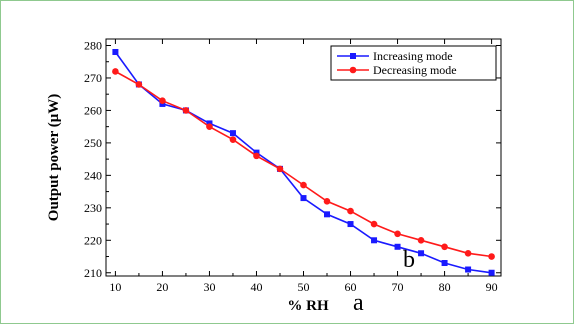 The height and width of the screenshot is (325, 574). I want to click on y-tick-label: 220, so click(93, 240).